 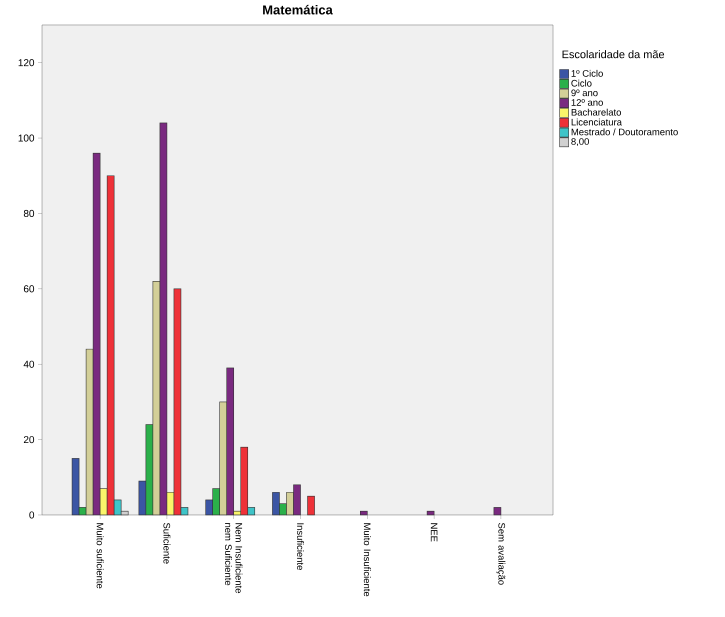 What do you see at coordinates (29, 440) in the screenshot?
I see `y-tick-label: 20` at bounding box center [29, 440].